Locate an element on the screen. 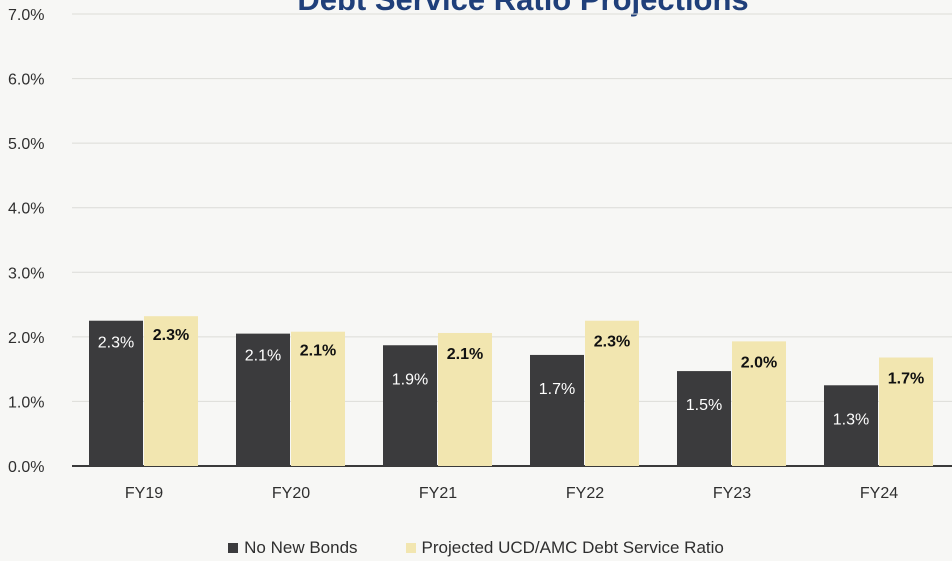 This screenshot has width=952, height=561. y-tick-label: 7.0% is located at coordinates (26, 15).